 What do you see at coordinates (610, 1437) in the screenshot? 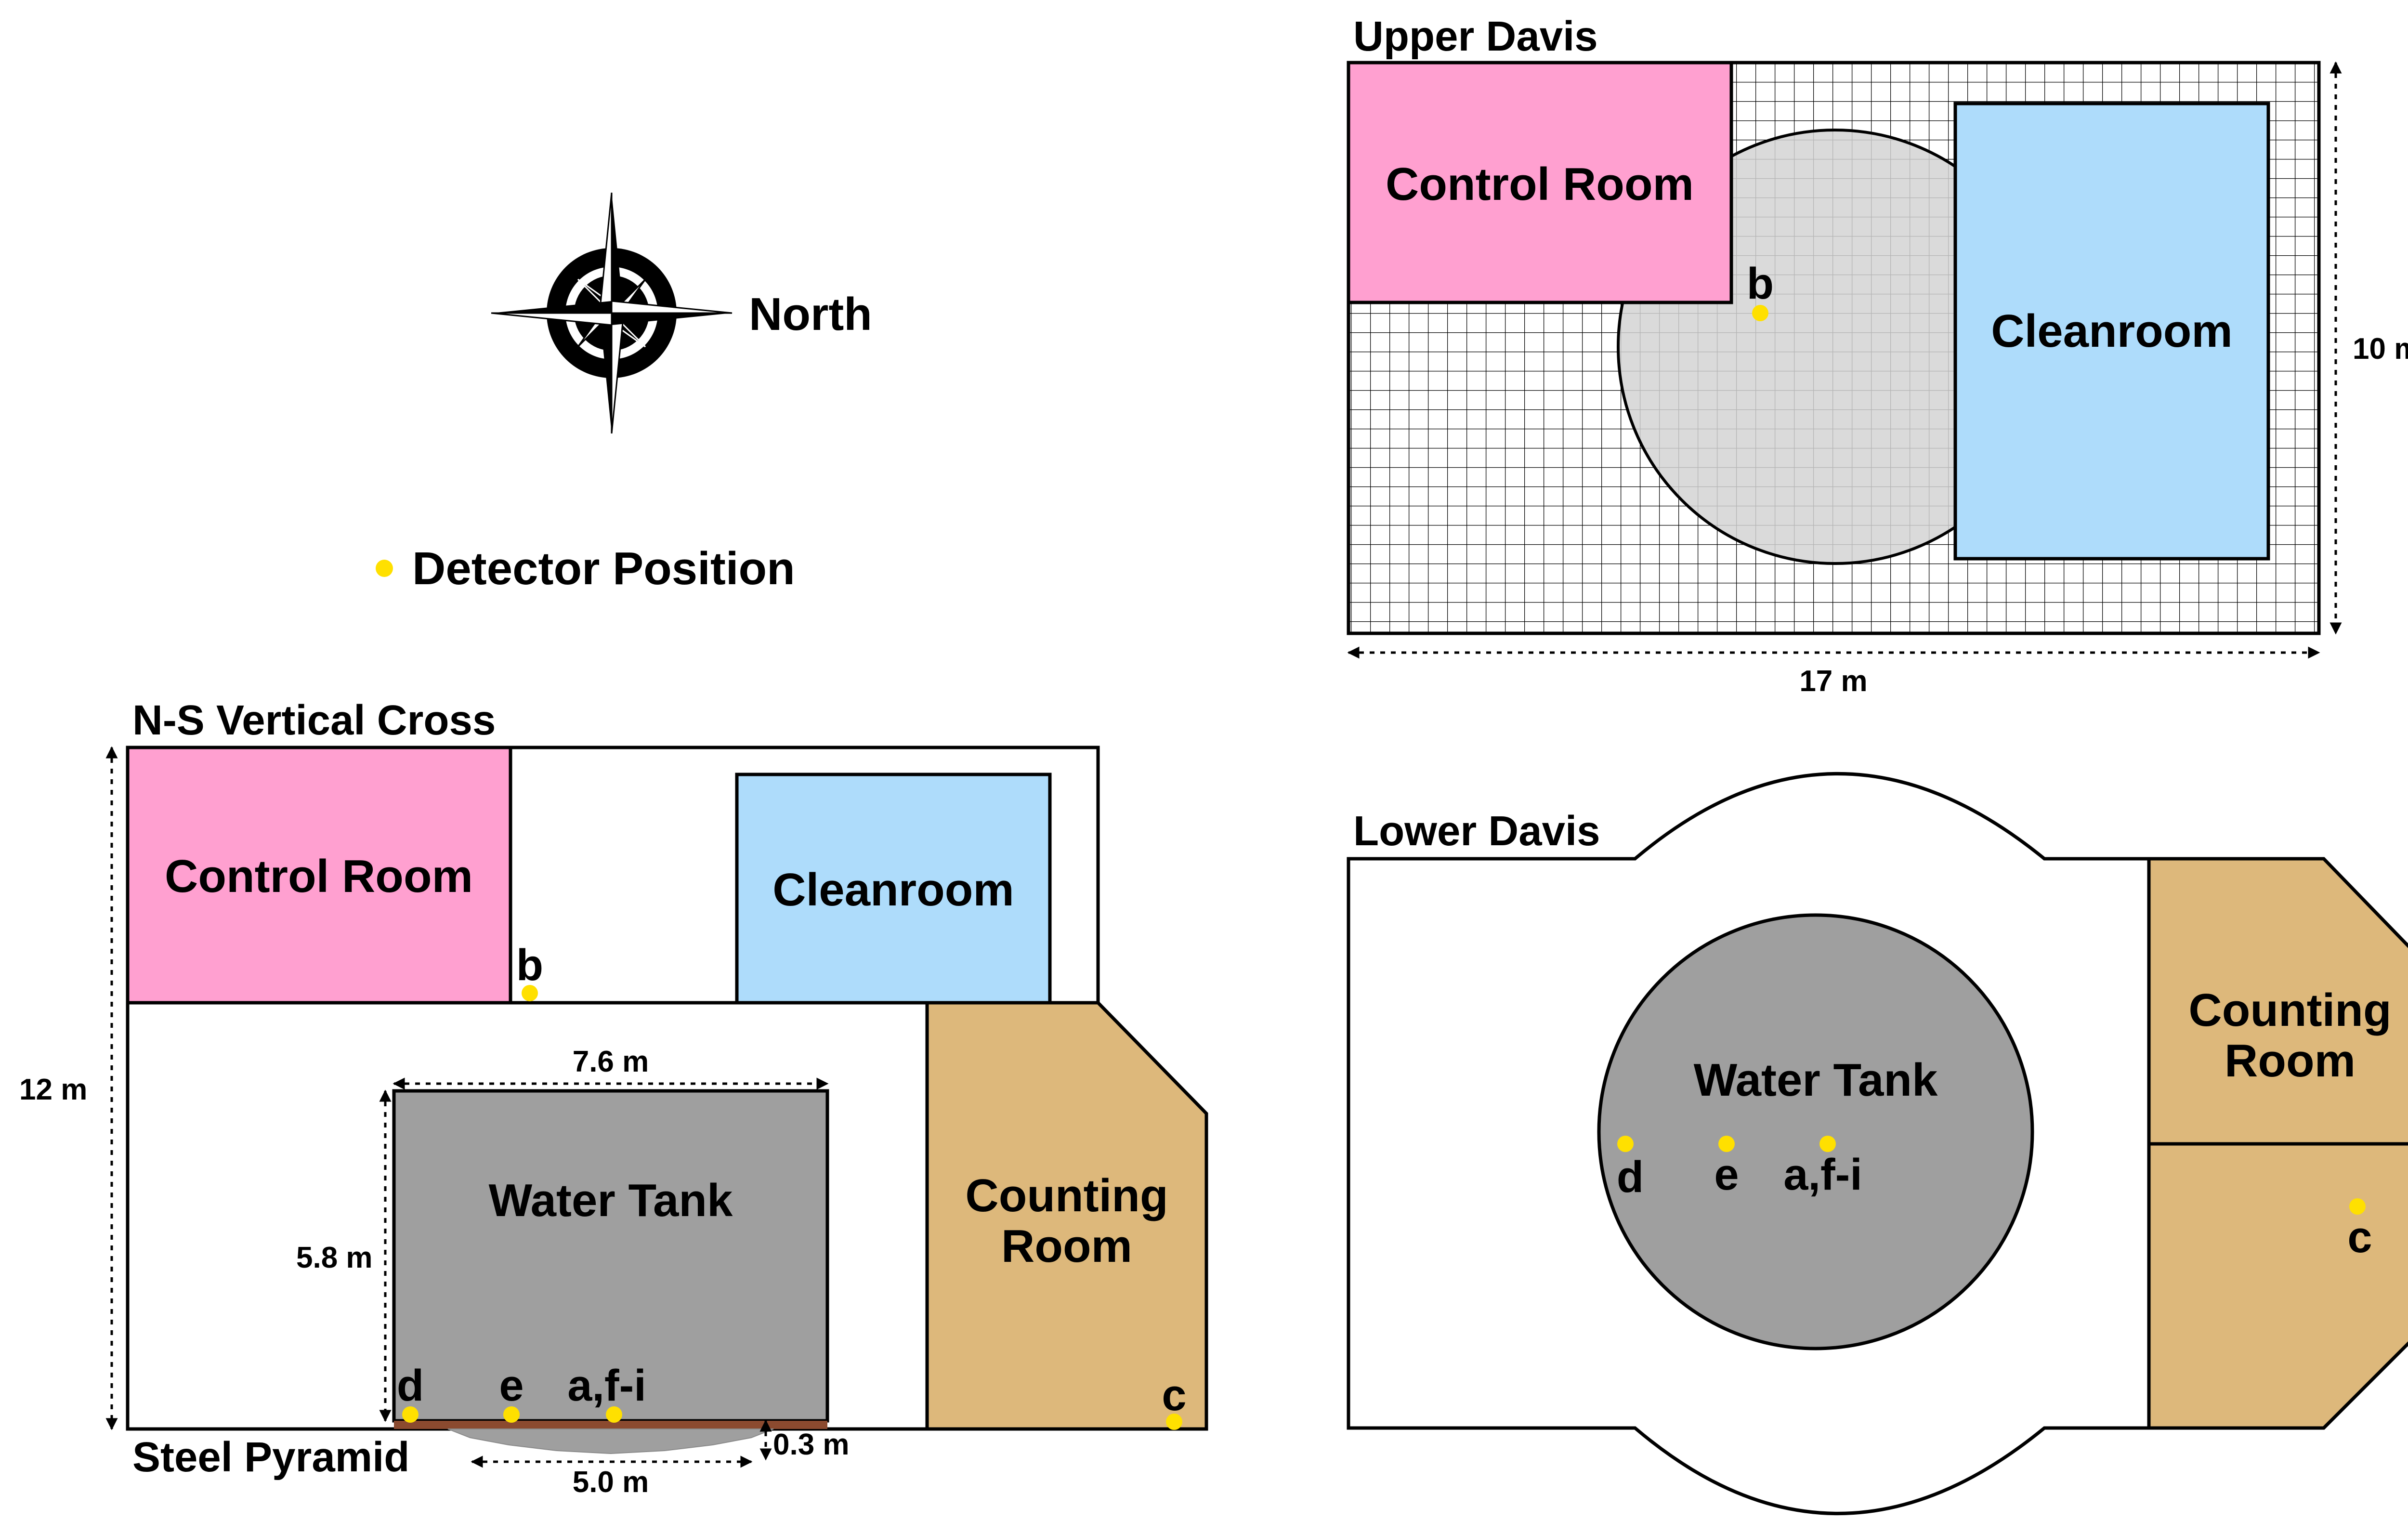
I see `cross-section-steel-pyramid` at bounding box center [610, 1437].